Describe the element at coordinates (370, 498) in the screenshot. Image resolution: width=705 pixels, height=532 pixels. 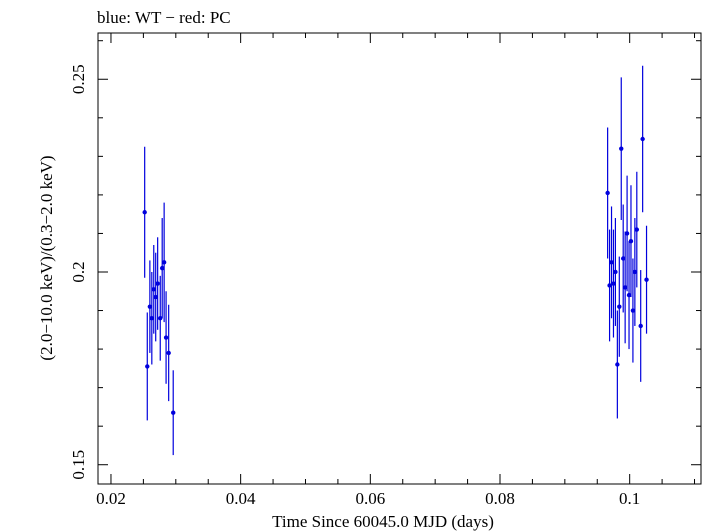
I see `x-tick-label: 0.06` at that location.